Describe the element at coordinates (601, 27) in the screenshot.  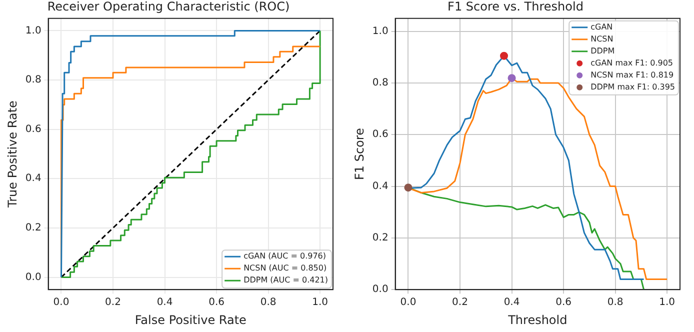
I see `legend-label: cGAN` at that location.